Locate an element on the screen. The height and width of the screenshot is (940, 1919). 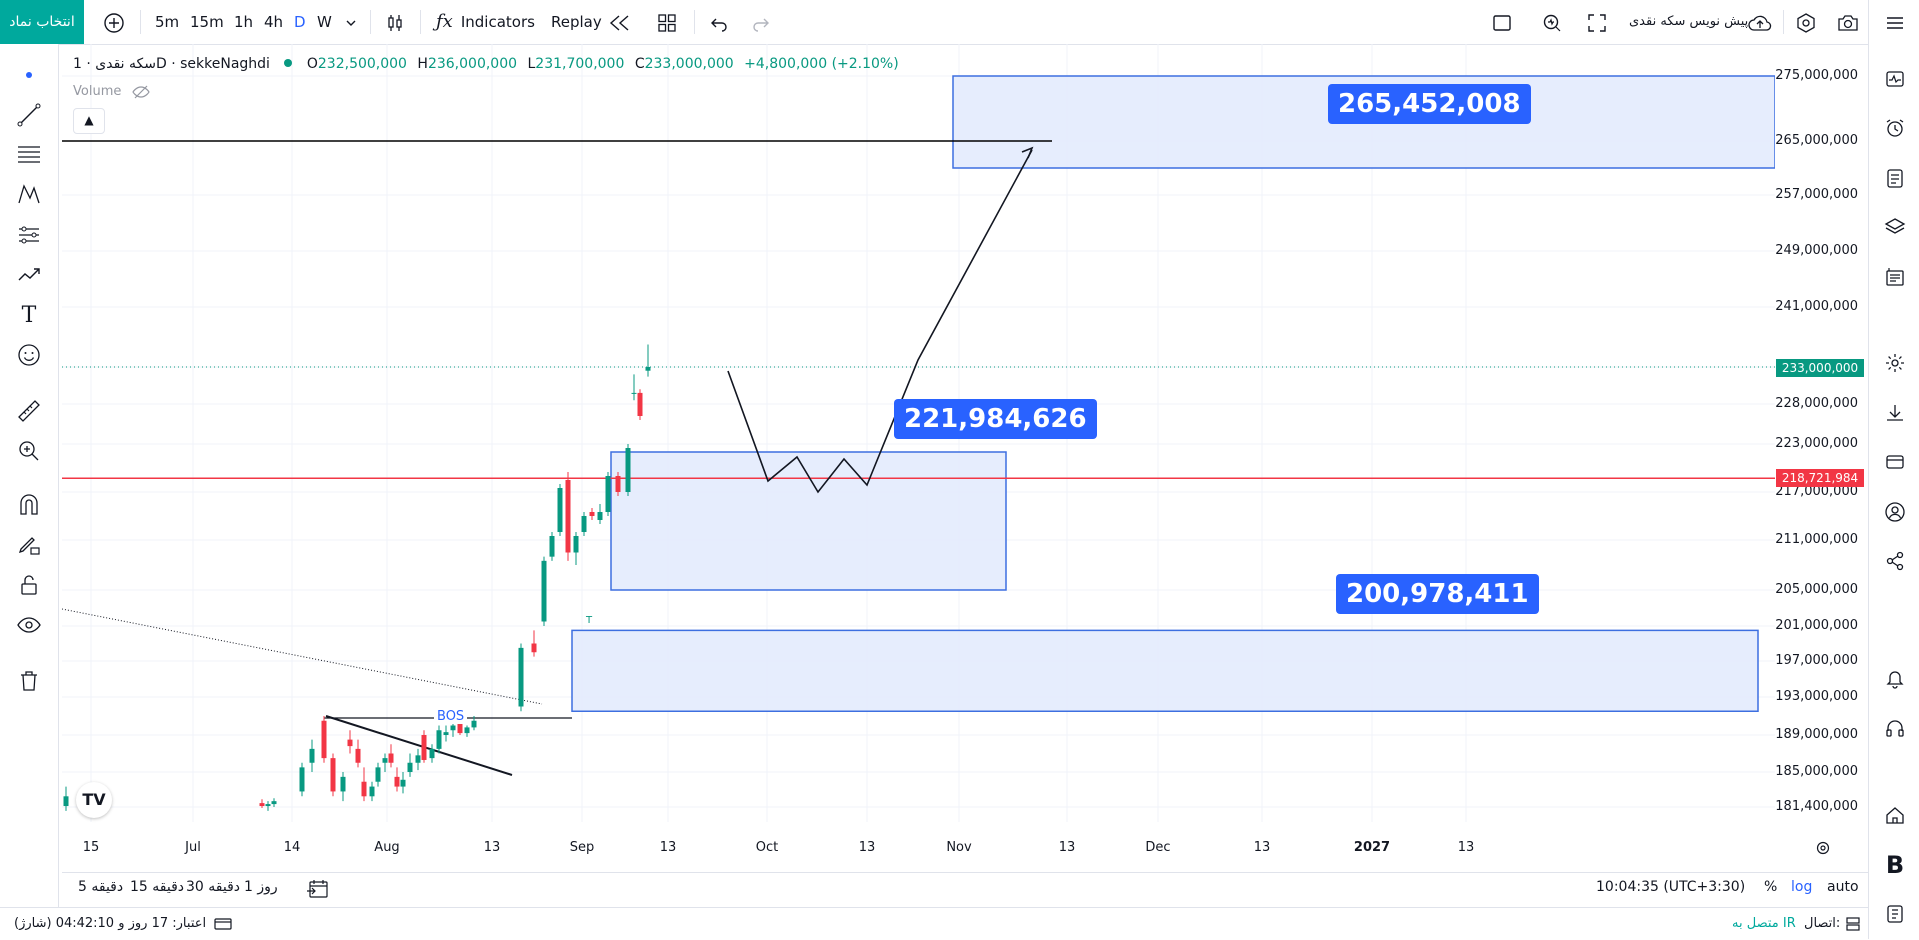
home-icon is located at coordinates (1895, 815).